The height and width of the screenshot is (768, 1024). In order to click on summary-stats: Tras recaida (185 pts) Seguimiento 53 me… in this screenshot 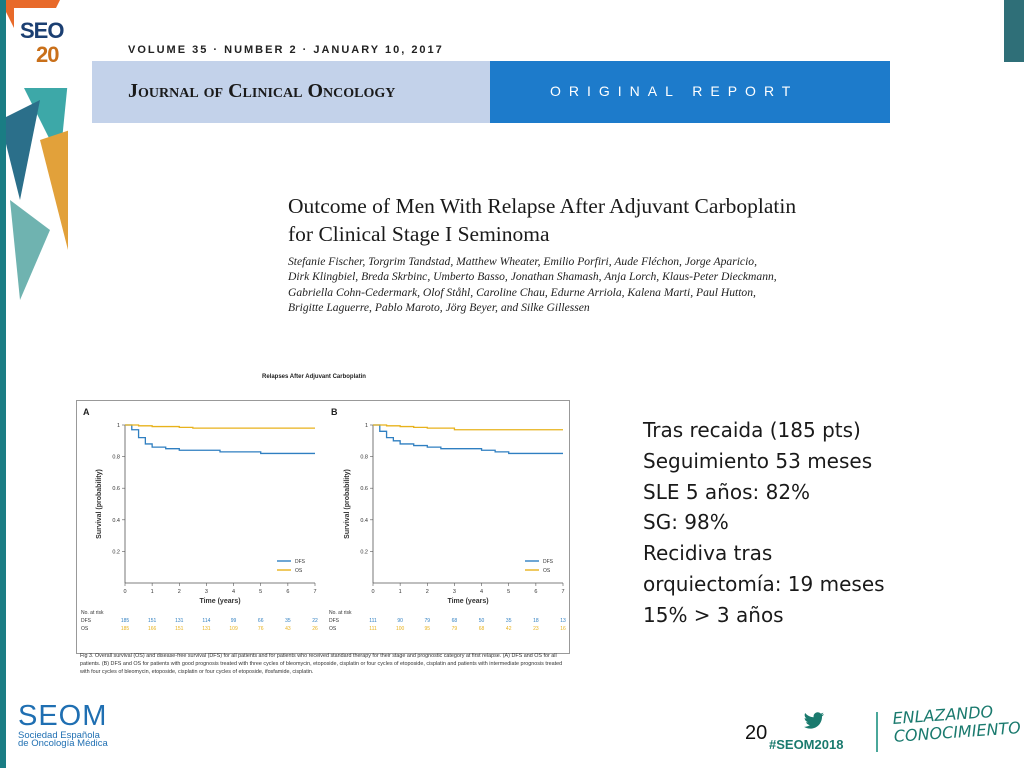, I will do `click(793, 523)`.